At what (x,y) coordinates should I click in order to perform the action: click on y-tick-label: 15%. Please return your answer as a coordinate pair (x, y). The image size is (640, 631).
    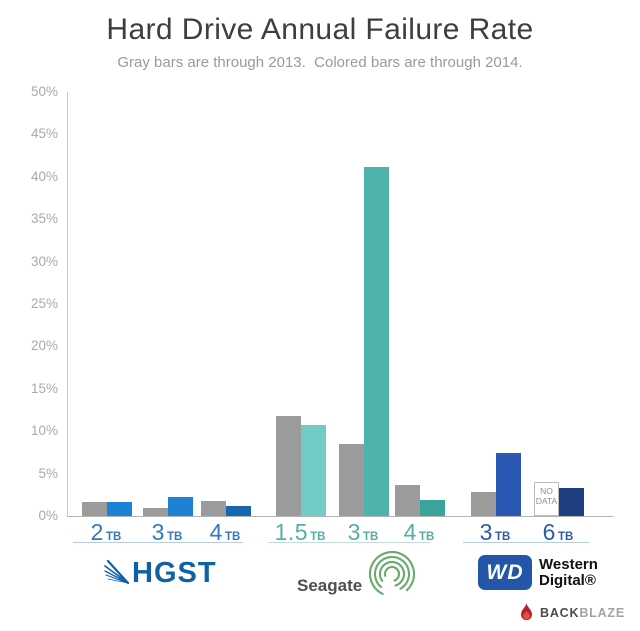
    Looking at the image, I should click on (44, 388).